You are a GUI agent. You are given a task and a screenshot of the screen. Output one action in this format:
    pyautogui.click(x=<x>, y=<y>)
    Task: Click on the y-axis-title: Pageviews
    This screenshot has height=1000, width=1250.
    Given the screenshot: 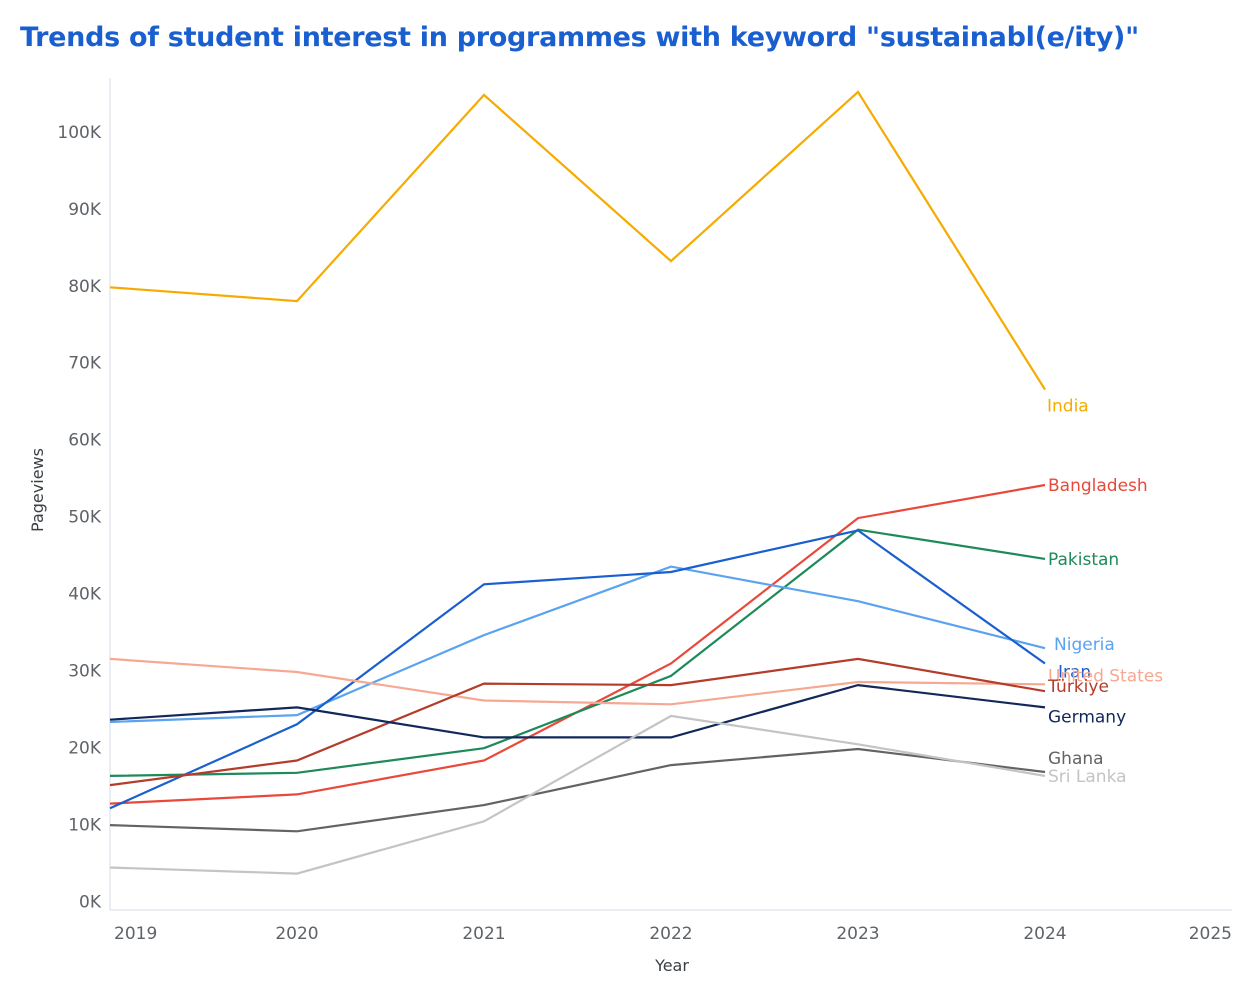 What is the action you would take?
    pyautogui.click(x=37, y=490)
    